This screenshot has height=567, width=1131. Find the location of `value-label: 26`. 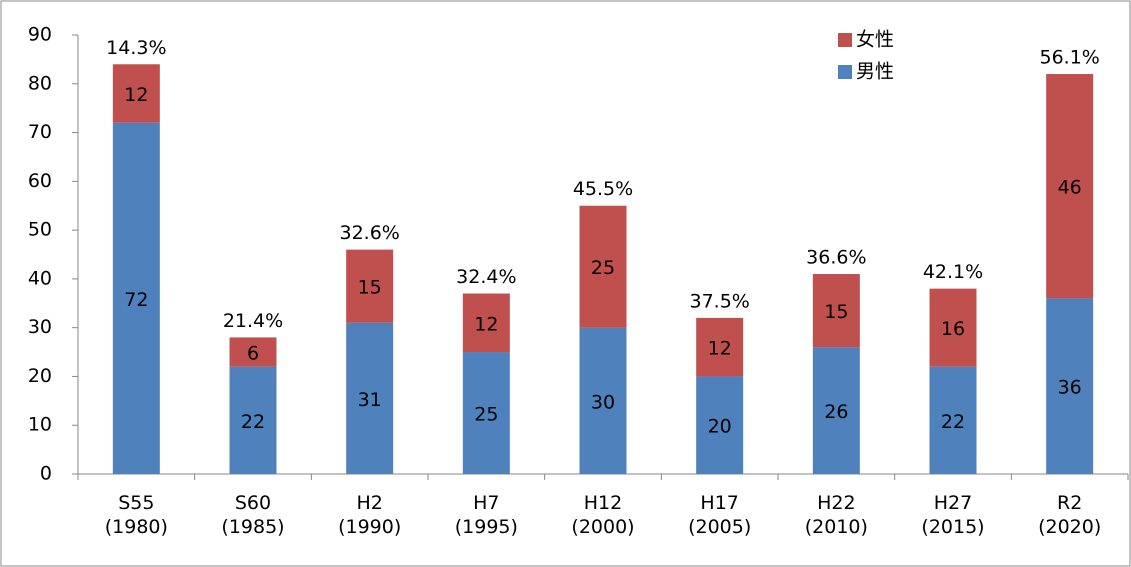

value-label: 26 is located at coordinates (836, 412).